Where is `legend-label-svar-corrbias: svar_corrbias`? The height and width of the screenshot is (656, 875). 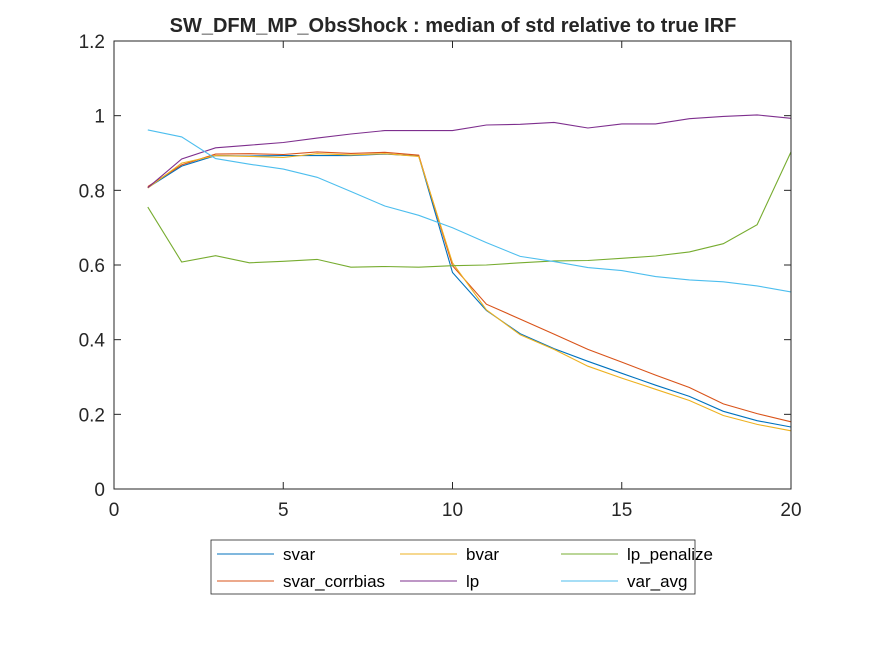 legend-label-svar-corrbias: svar_corrbias is located at coordinates (334, 581).